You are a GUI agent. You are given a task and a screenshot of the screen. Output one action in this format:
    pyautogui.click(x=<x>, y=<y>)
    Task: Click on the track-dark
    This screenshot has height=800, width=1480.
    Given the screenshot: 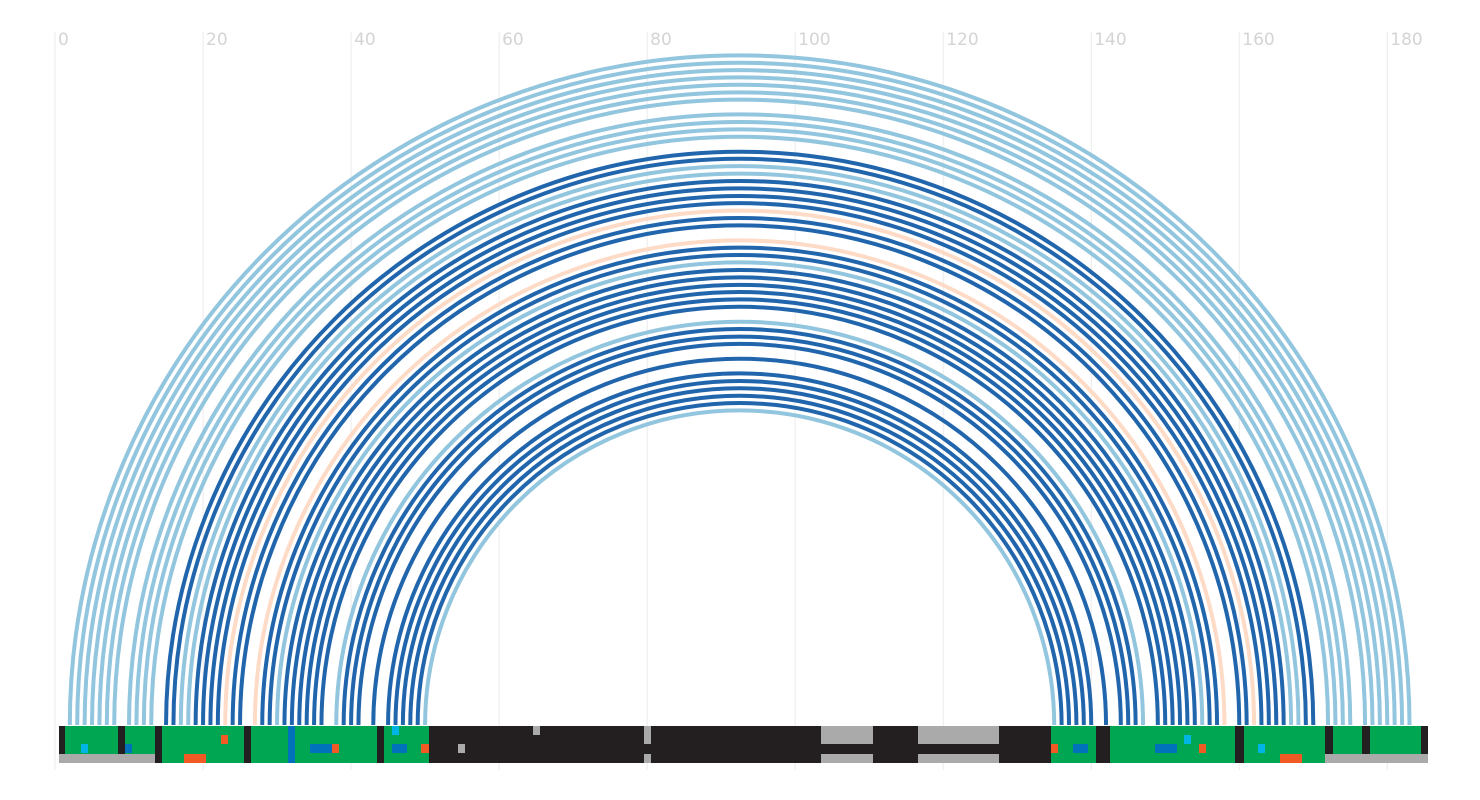 What is the action you would take?
    pyautogui.click(x=647, y=749)
    